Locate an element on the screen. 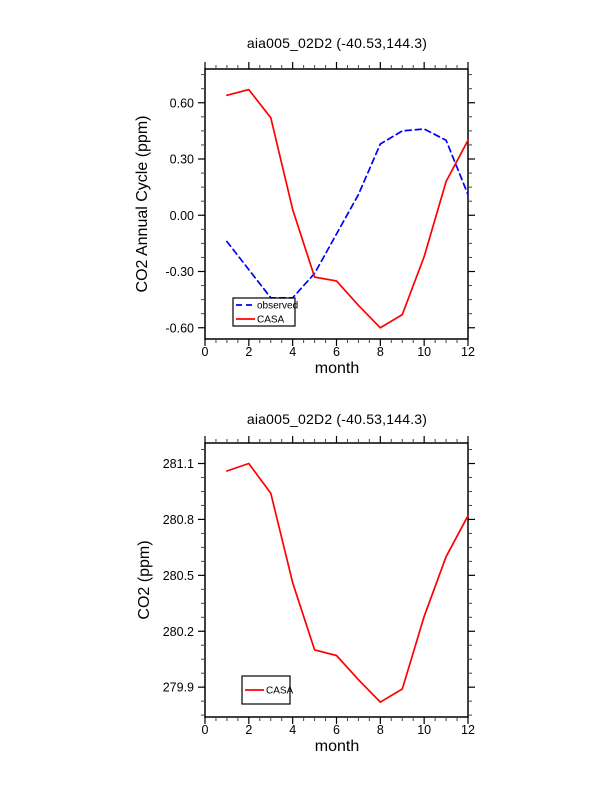  chart2-title: aia005_02D2 (-40.53,144.3) is located at coordinates (337, 419).